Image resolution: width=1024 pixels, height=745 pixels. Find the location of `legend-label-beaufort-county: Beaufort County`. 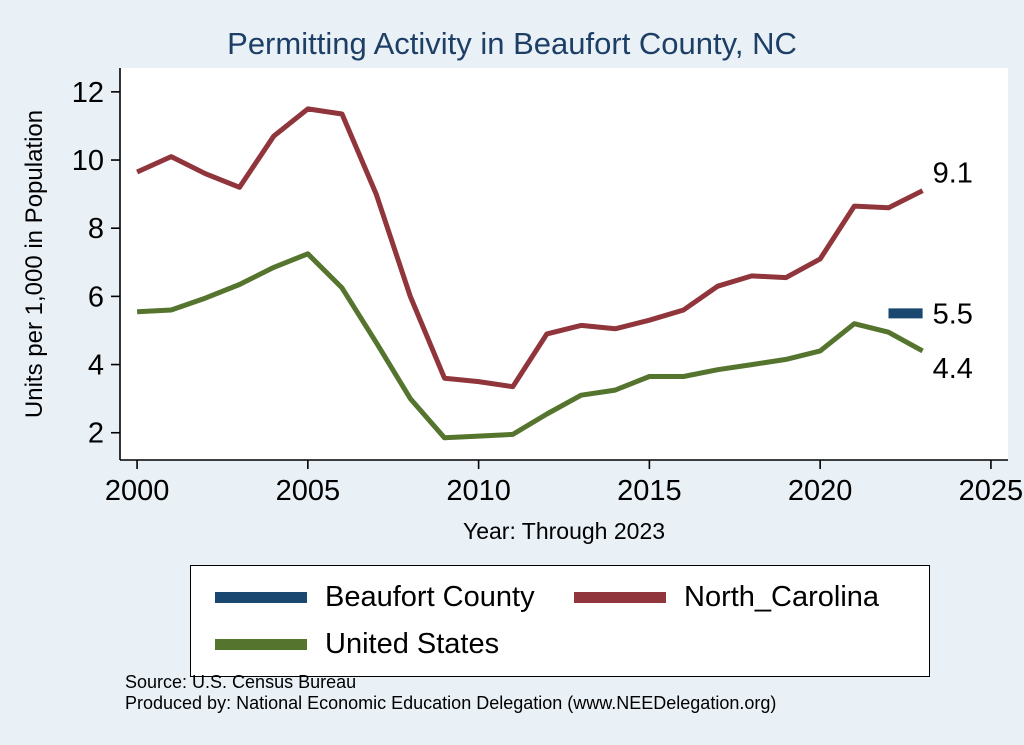

legend-label-beaufort-county: Beaufort County is located at coordinates (430, 597).